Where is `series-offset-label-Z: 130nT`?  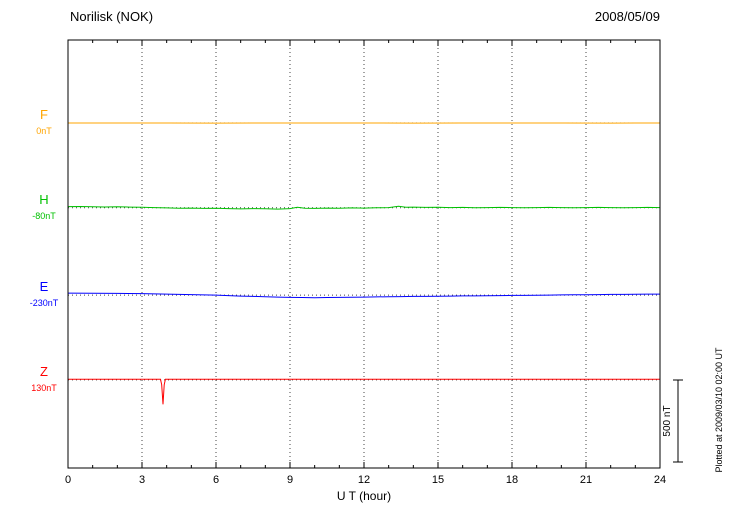 series-offset-label-Z: 130nT is located at coordinates (44, 388).